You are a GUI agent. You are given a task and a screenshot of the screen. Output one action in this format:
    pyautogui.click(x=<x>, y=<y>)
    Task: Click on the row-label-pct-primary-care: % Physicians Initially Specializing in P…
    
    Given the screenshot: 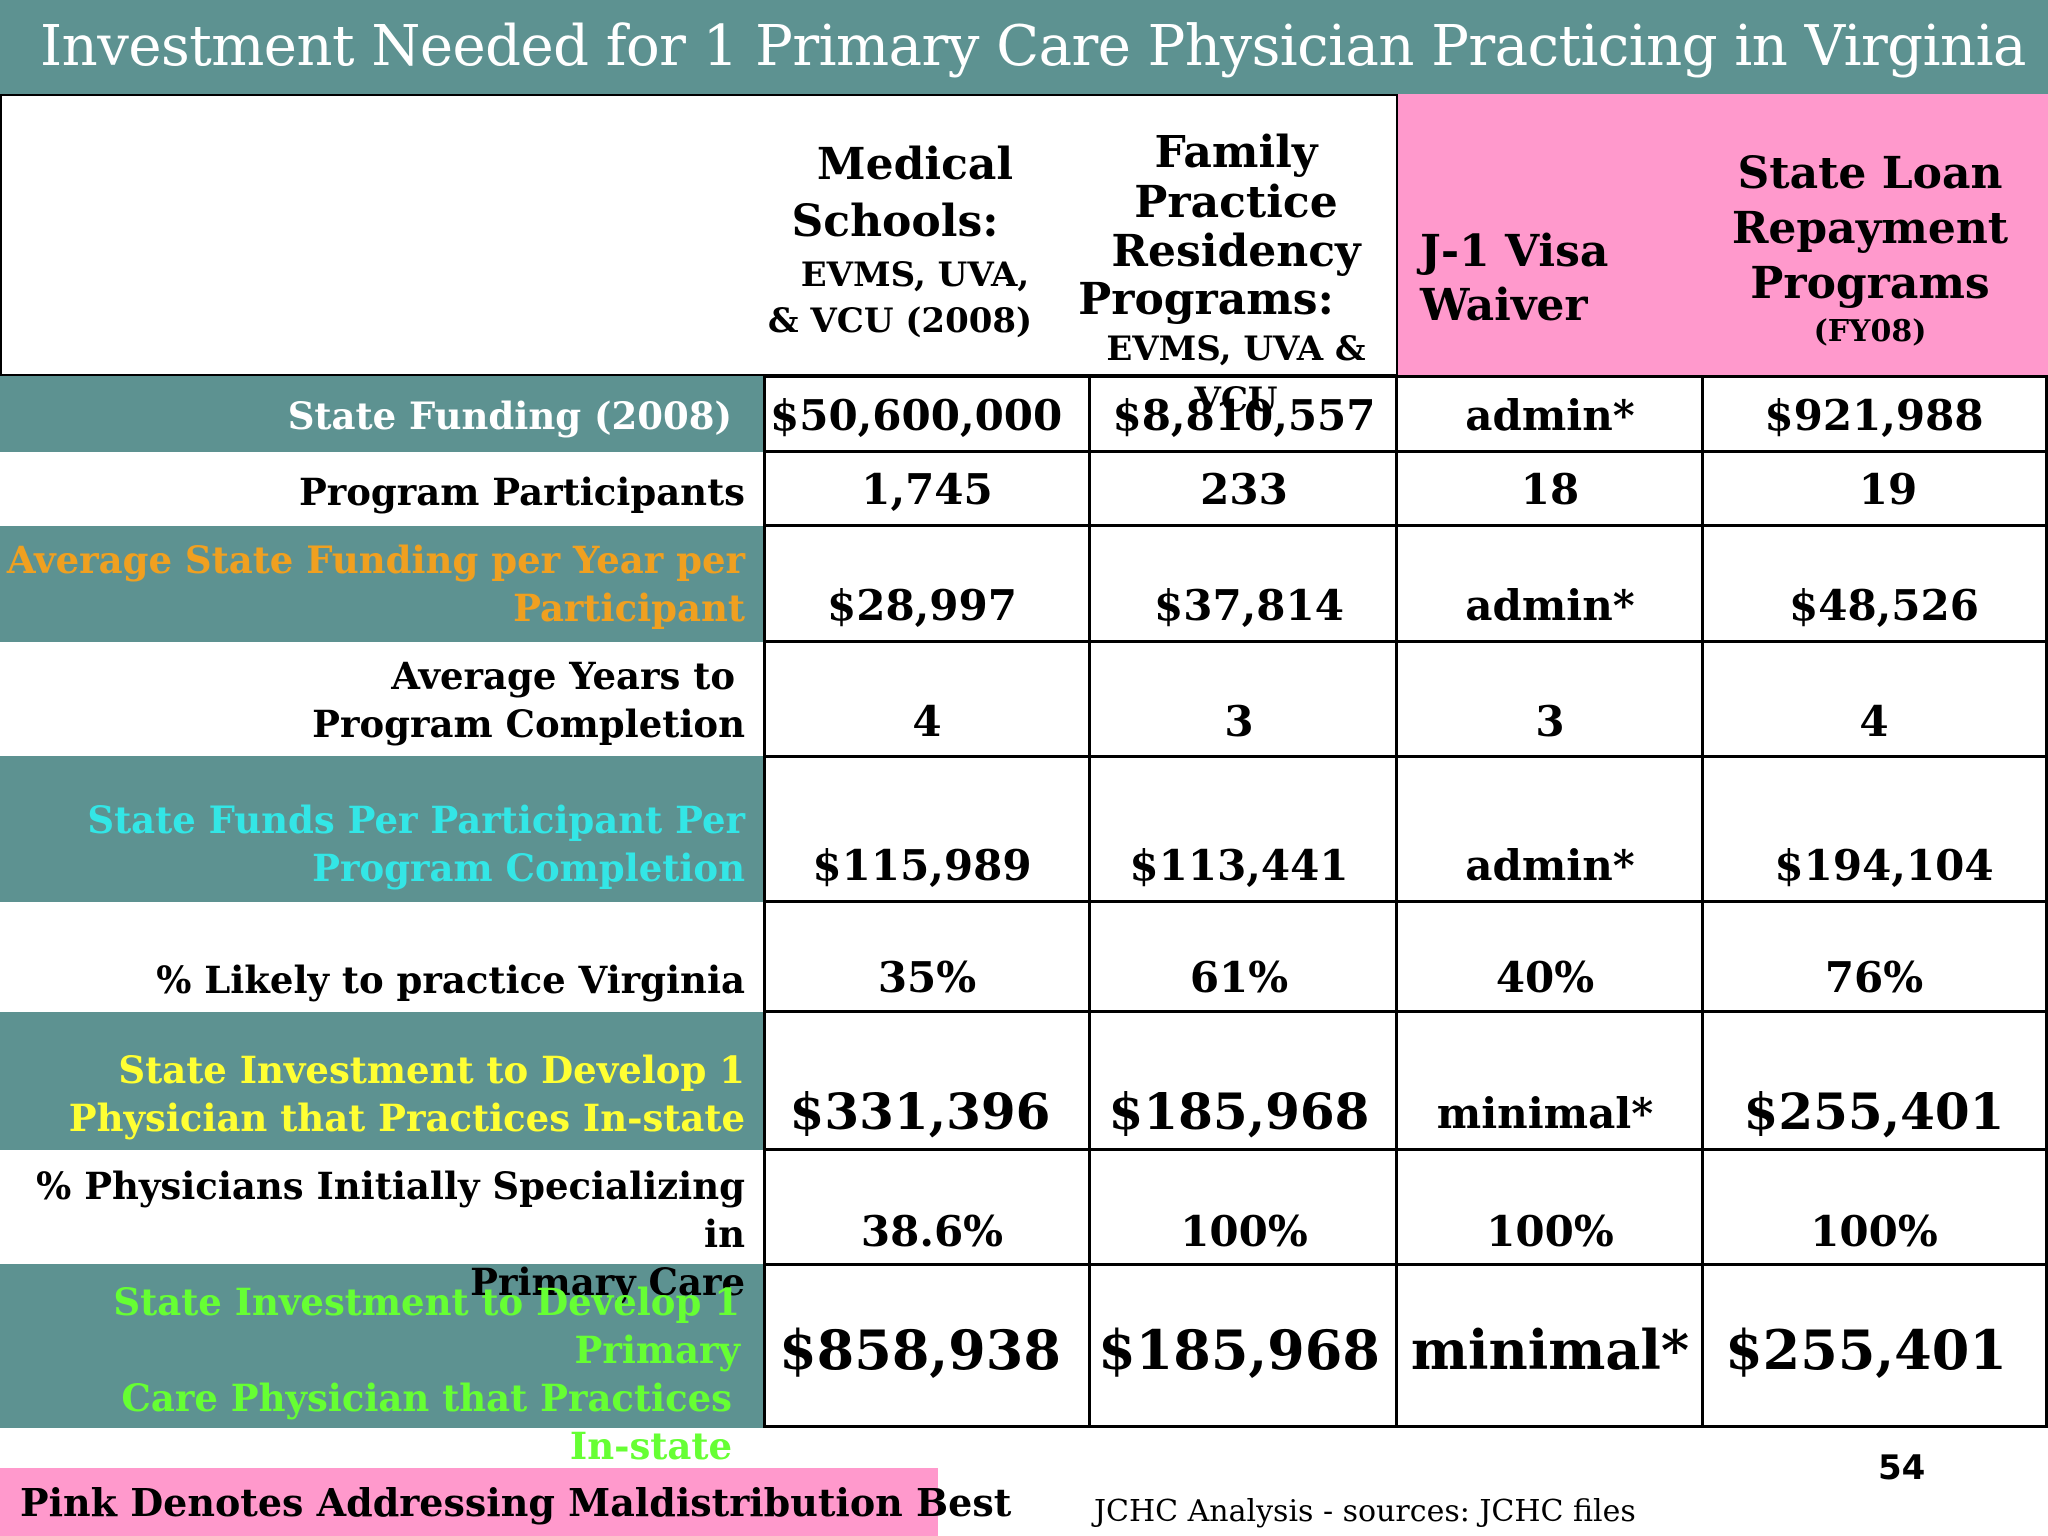 What is the action you would take?
    pyautogui.click(x=372, y=1234)
    